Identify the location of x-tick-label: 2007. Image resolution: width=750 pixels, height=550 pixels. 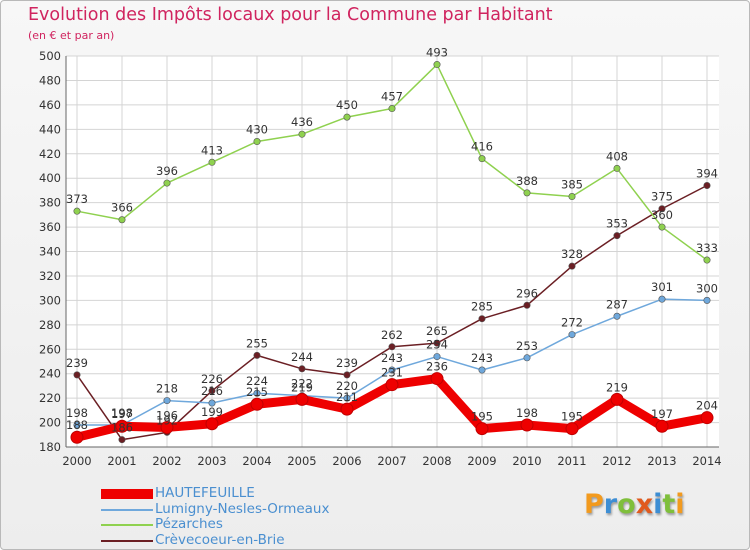
(391, 461).